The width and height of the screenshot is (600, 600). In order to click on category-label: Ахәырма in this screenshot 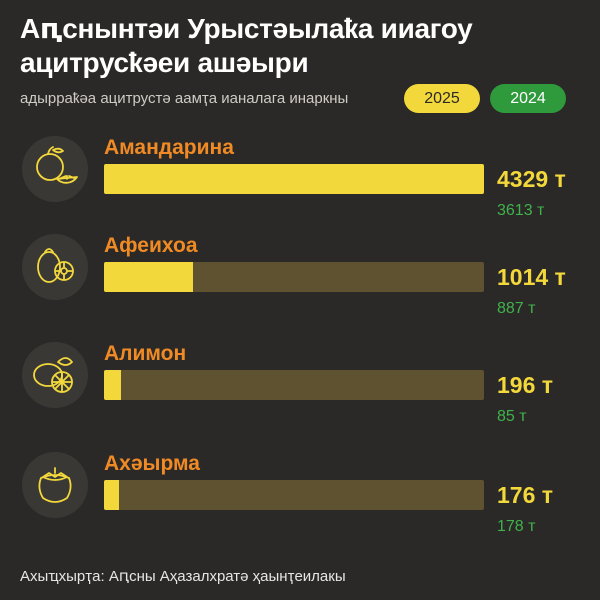, I will do `click(152, 463)`.